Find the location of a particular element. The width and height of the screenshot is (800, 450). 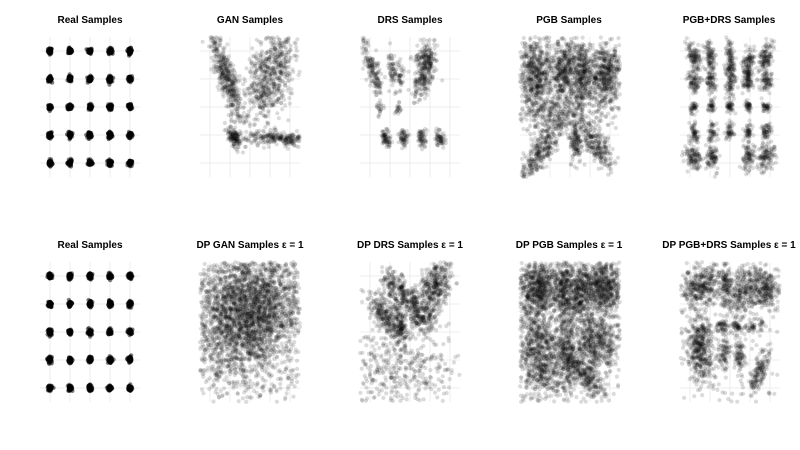

panel-title-1: Real Samples is located at coordinates (89, 20).